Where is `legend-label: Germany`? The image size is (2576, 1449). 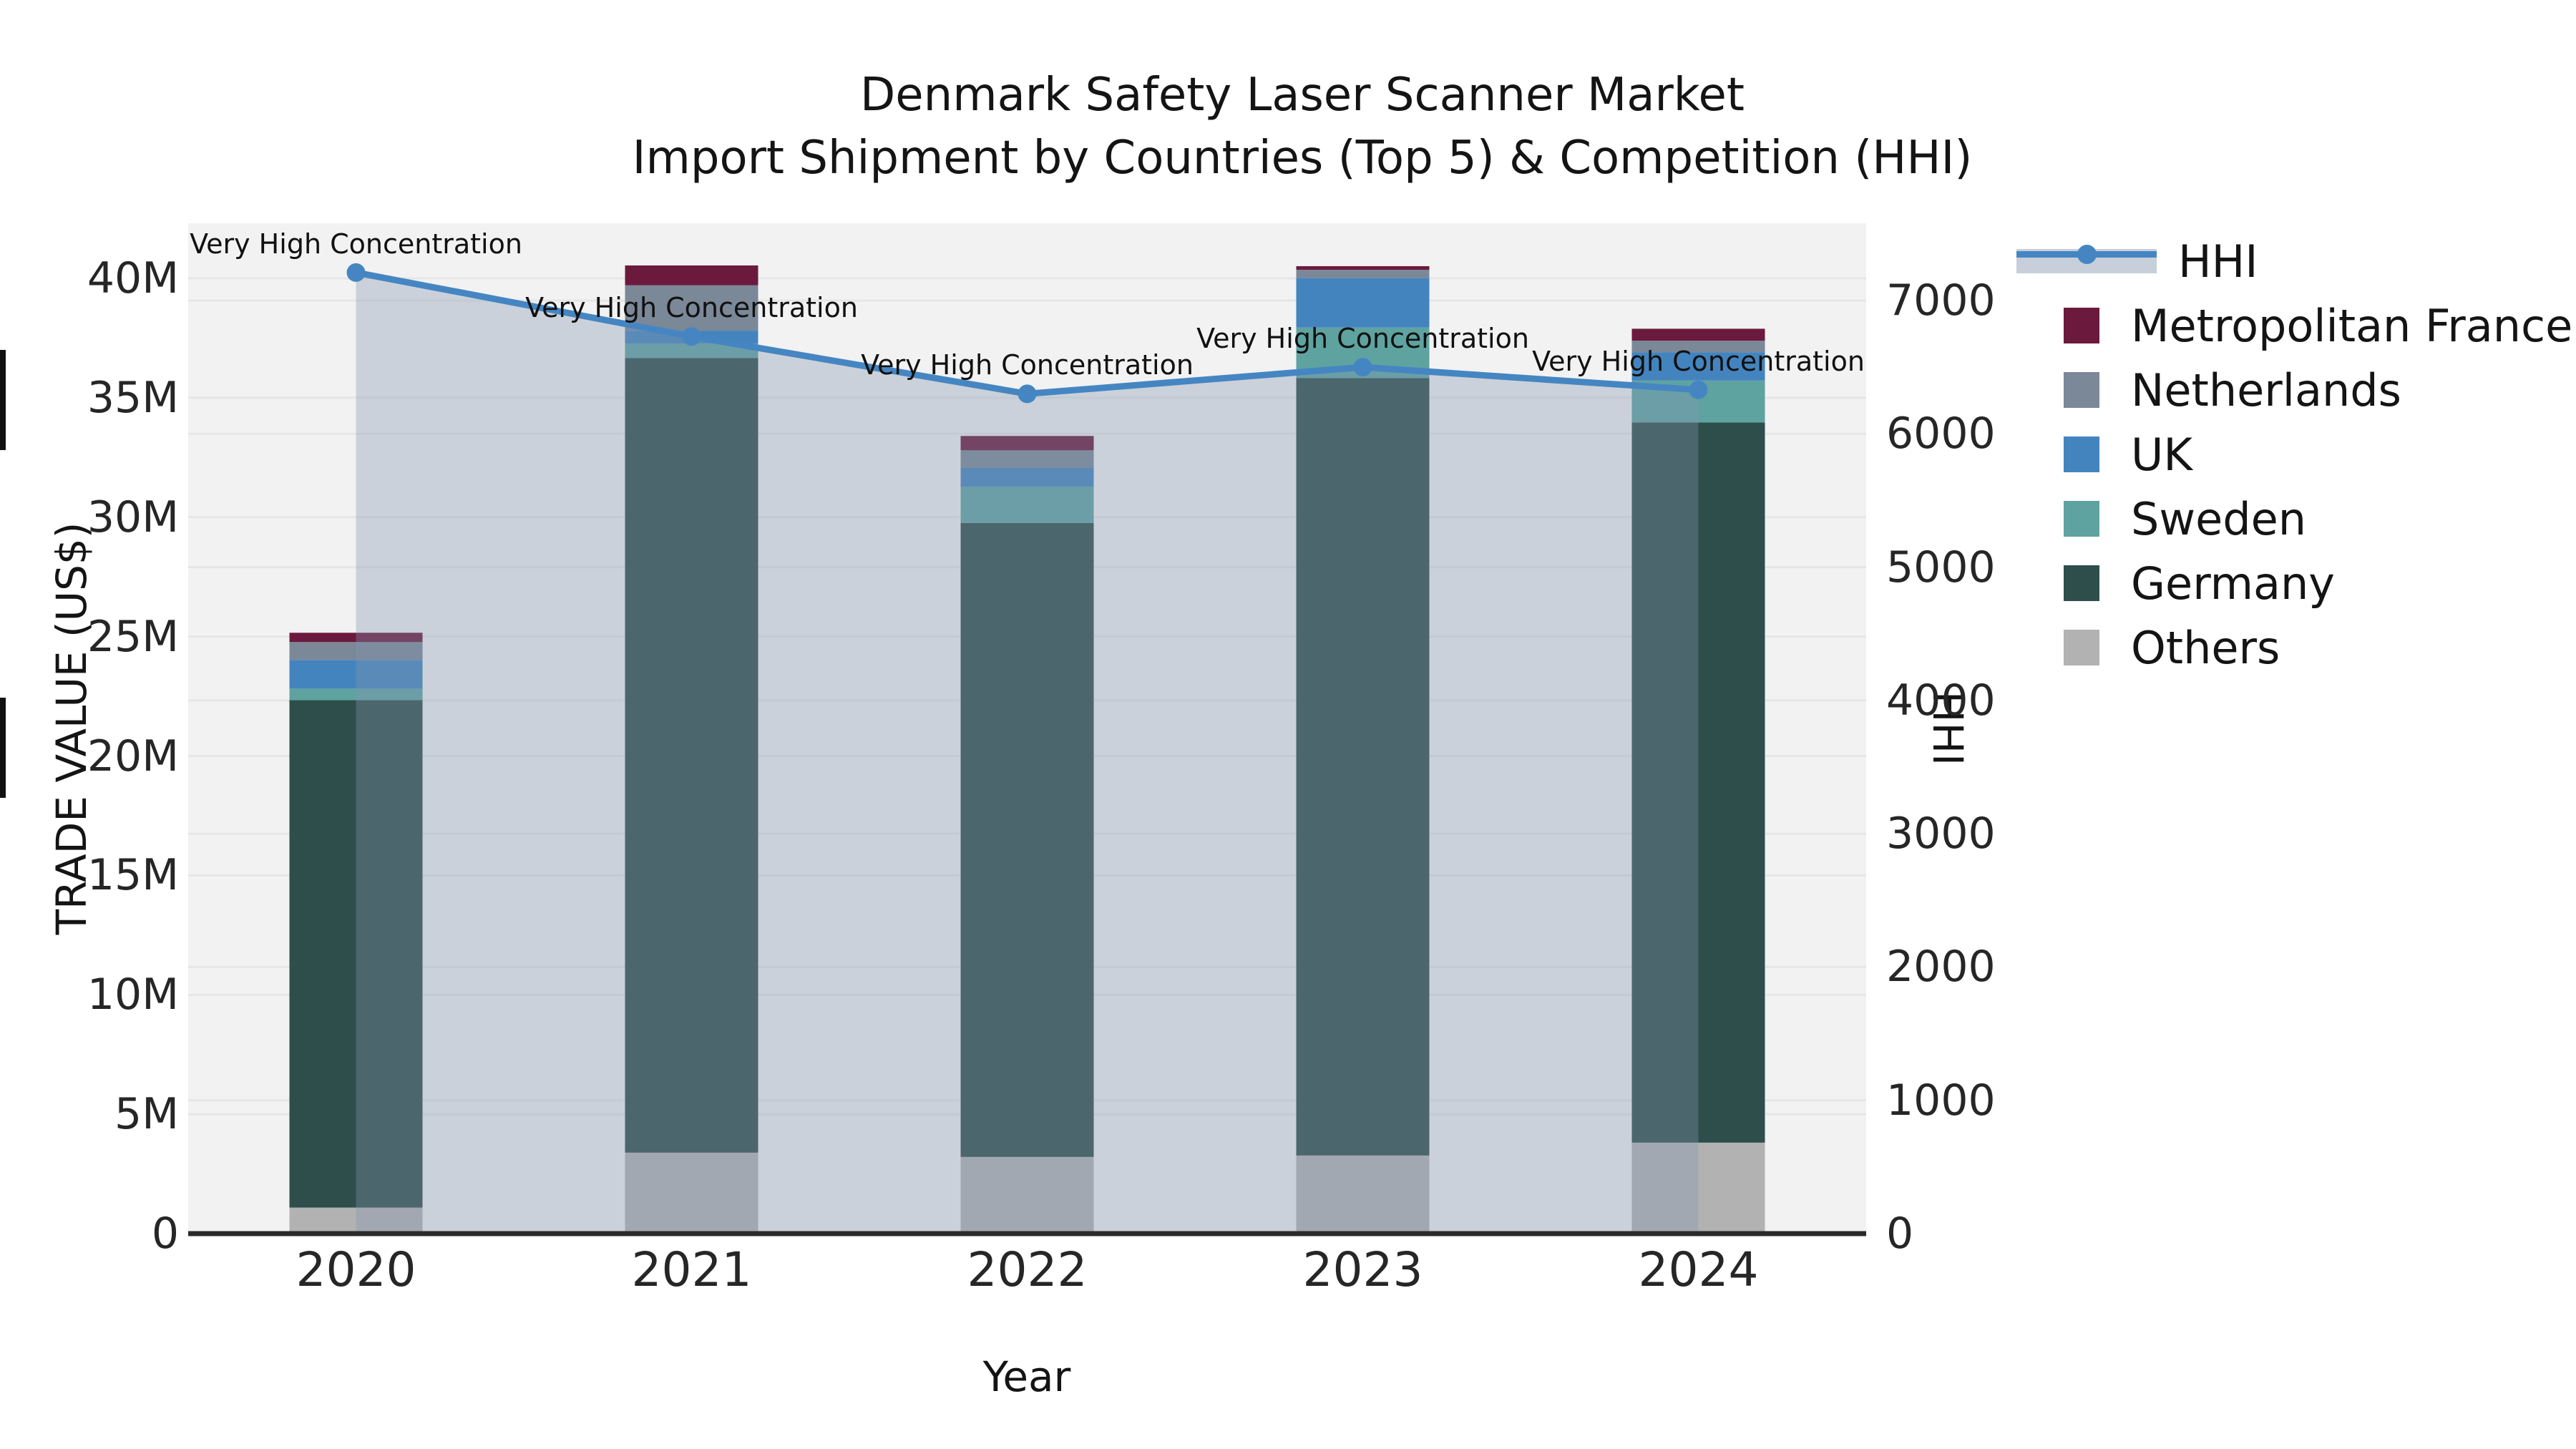 legend-label: Germany is located at coordinates (2233, 583).